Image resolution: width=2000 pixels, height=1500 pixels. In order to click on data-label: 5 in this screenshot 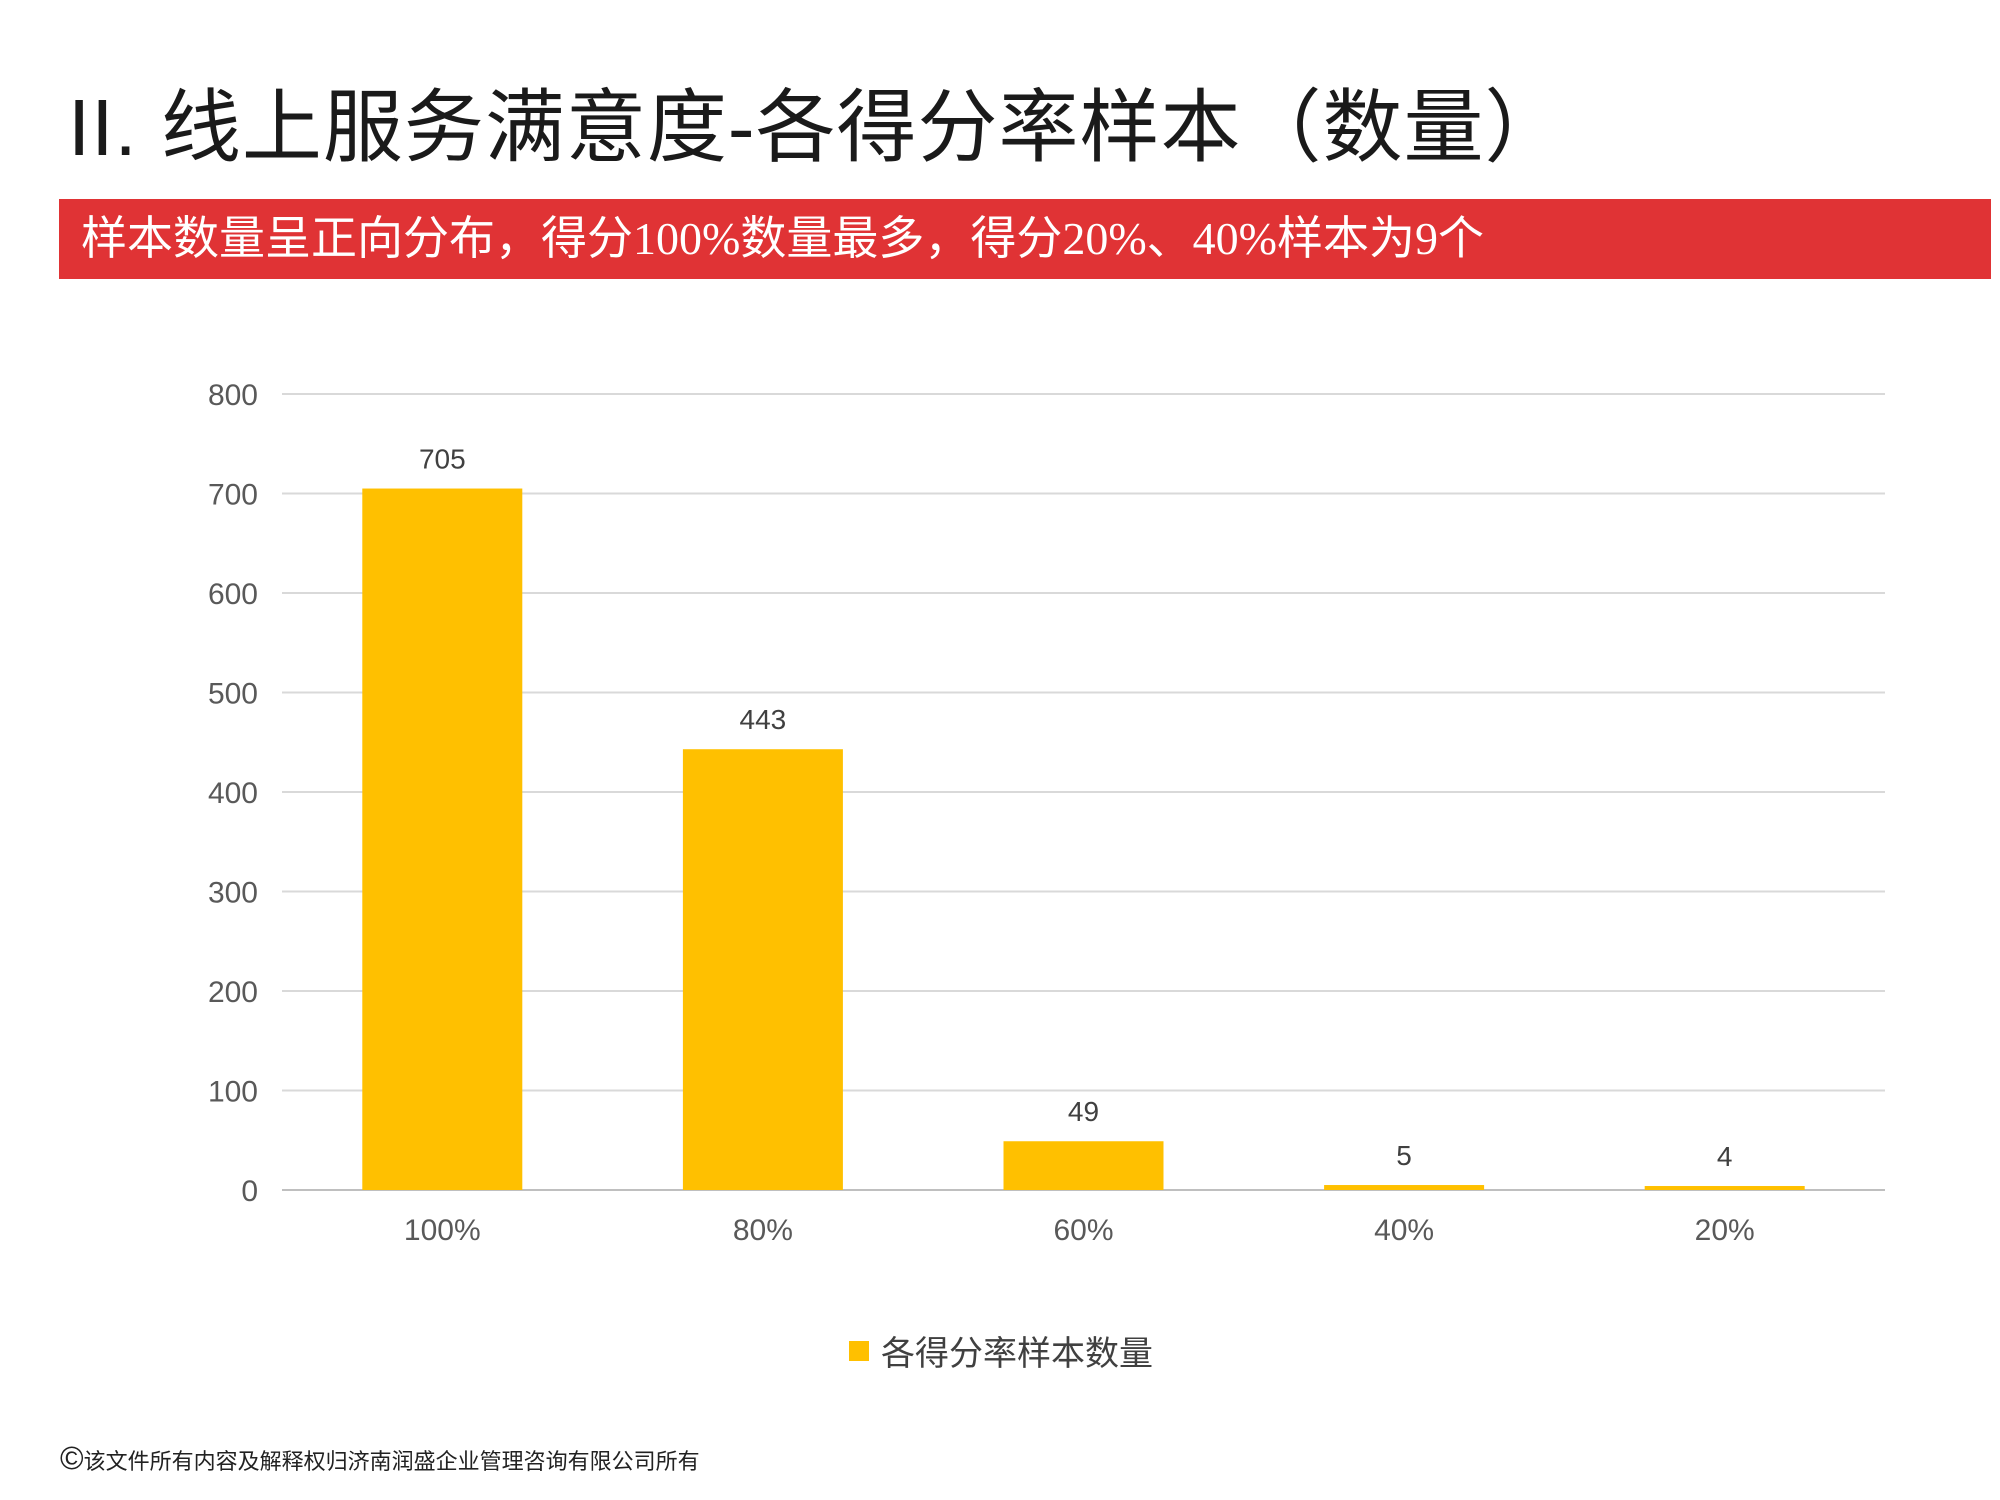, I will do `click(1404, 1155)`.